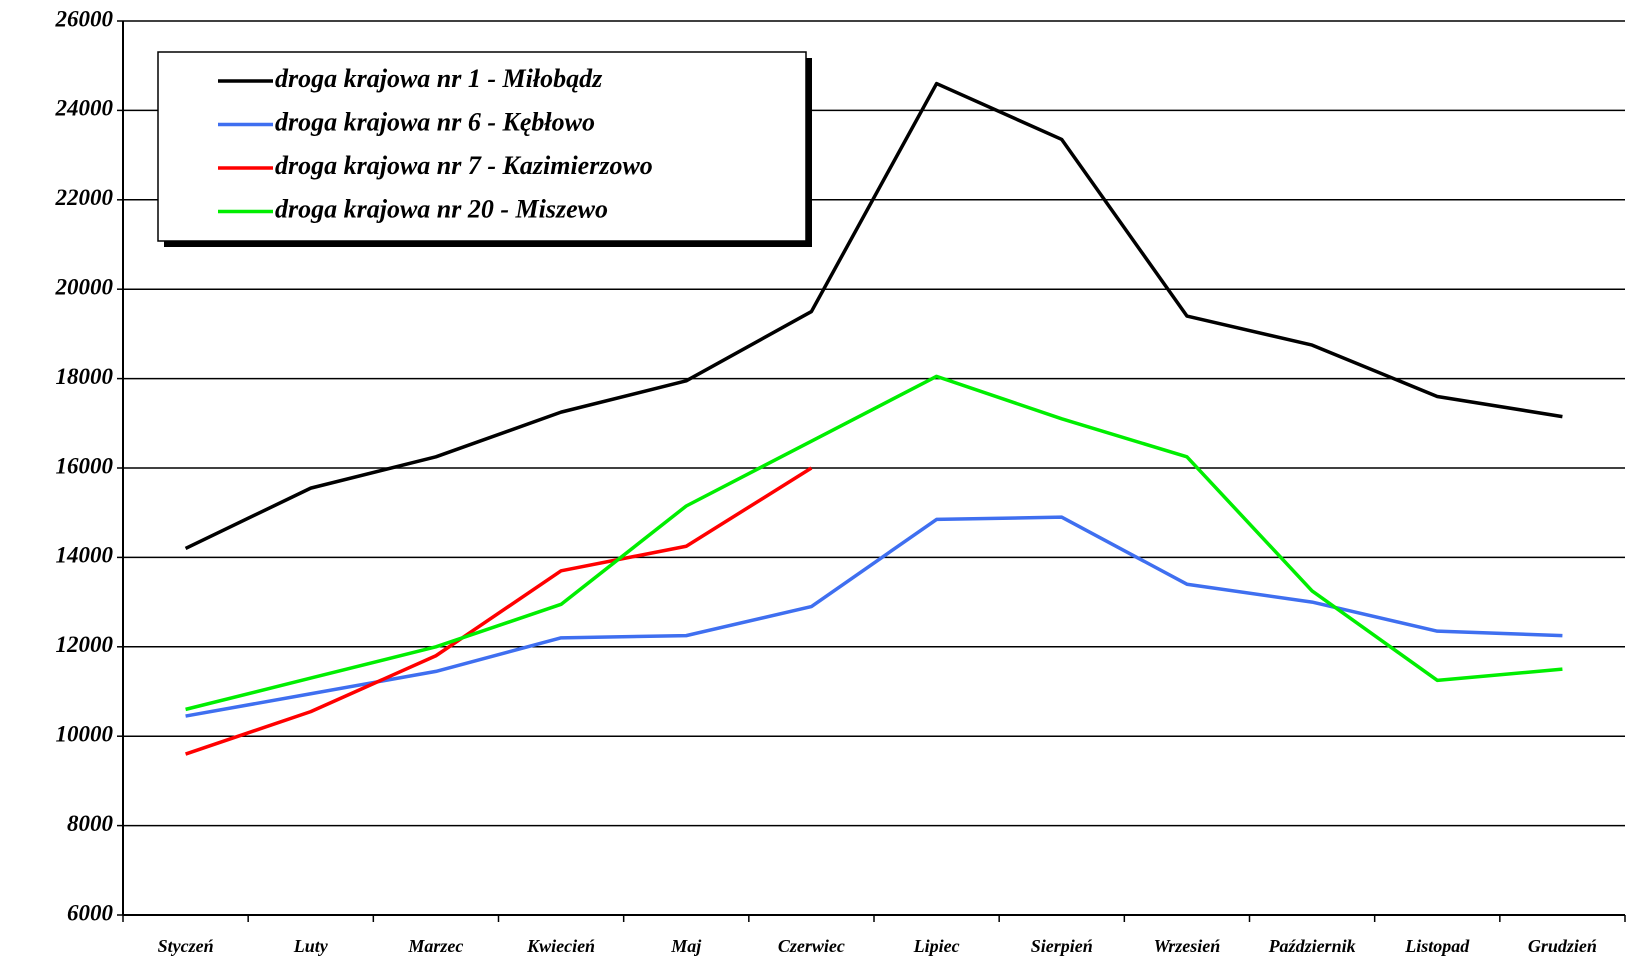  What do you see at coordinates (482, 146) in the screenshot?
I see `legend` at bounding box center [482, 146].